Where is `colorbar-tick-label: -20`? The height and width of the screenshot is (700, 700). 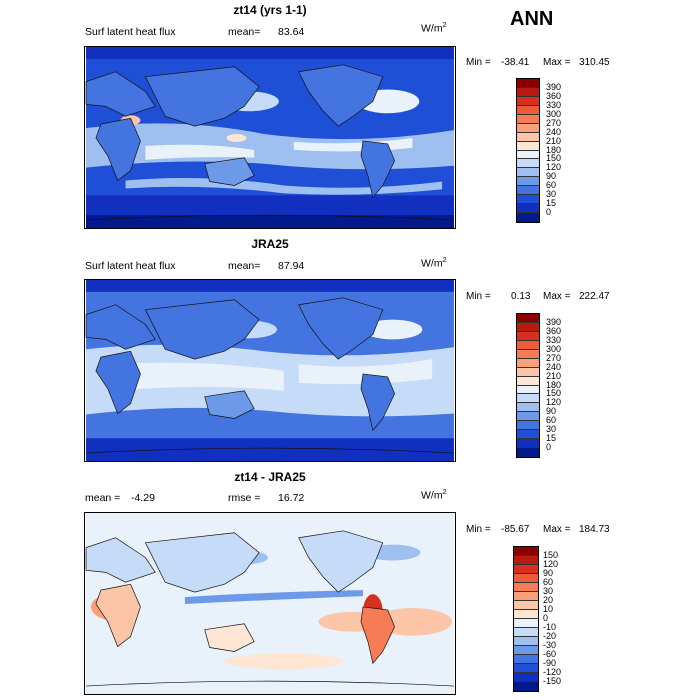
colorbar-tick-label: -20 is located at coordinates (550, 636).